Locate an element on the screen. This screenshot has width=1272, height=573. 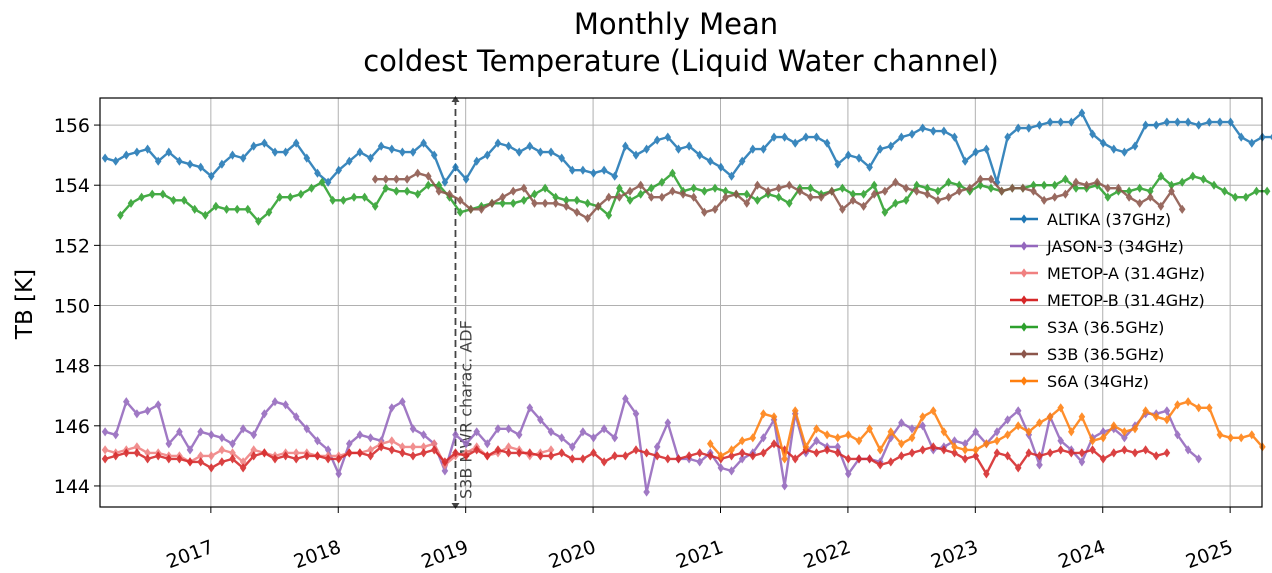
data-point-metop-a is located at coordinates (254, 450).